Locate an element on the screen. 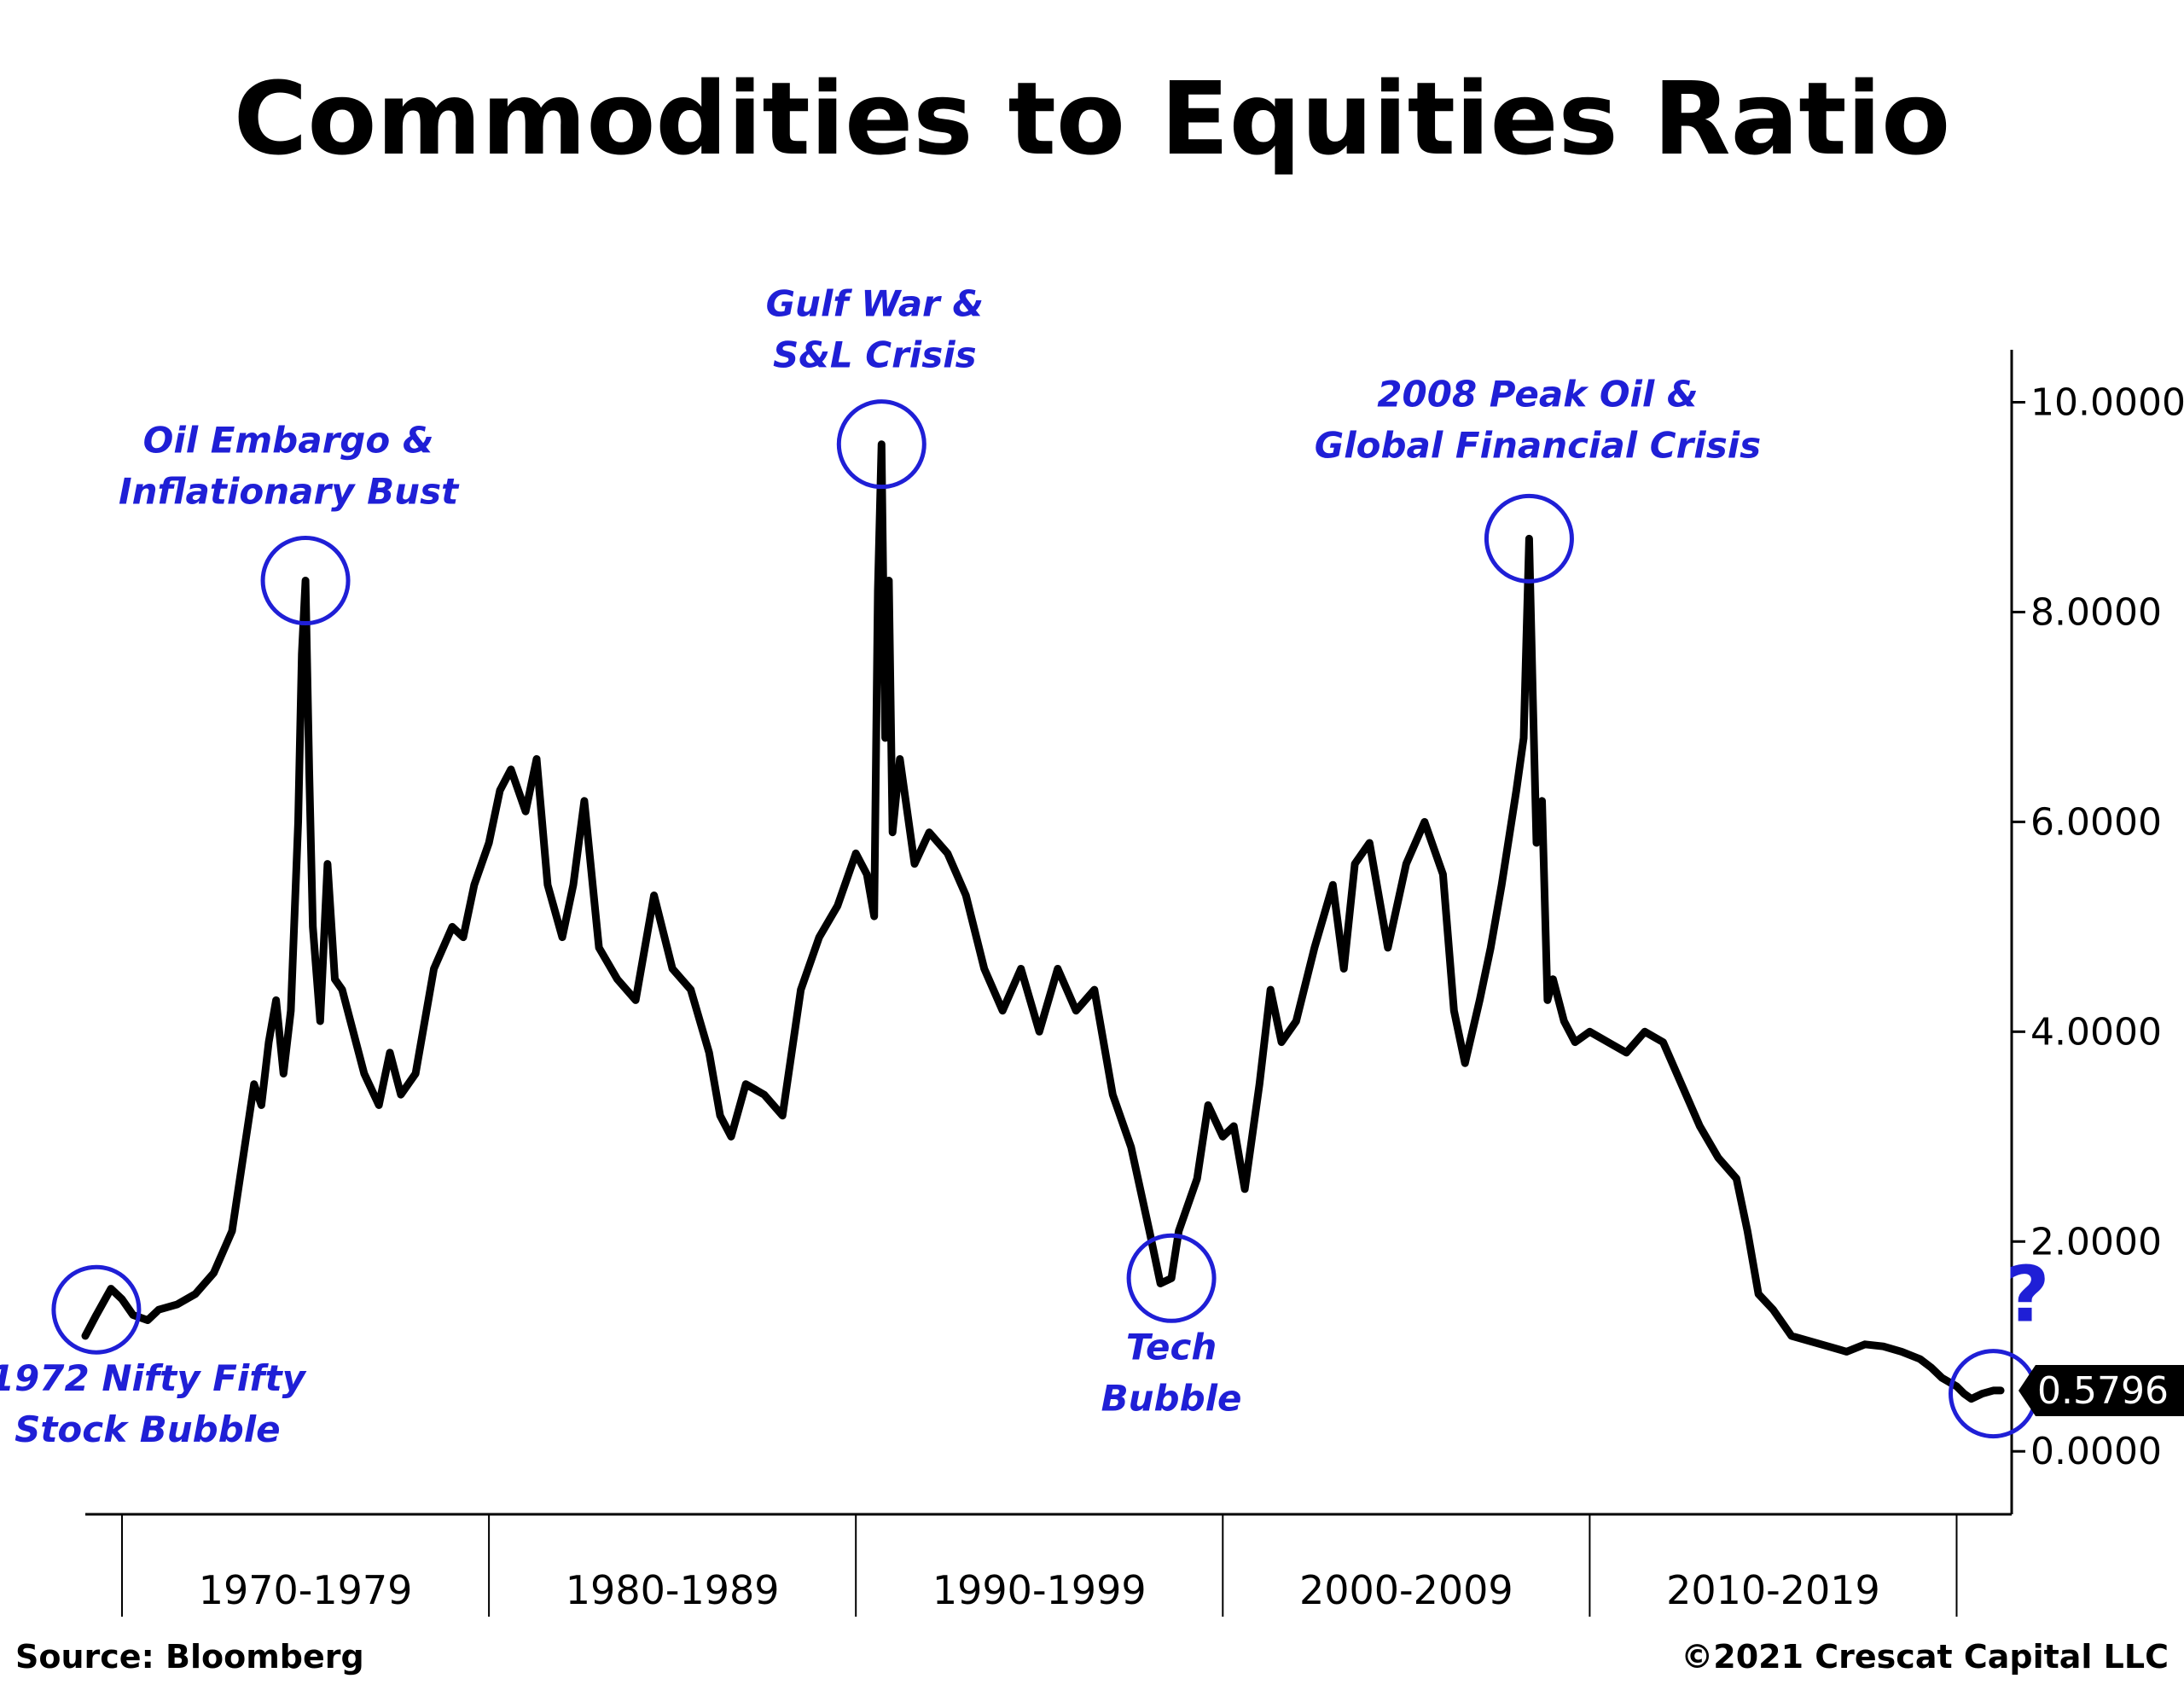  x-category-label: 1970-1979 is located at coordinates (306, 1590).